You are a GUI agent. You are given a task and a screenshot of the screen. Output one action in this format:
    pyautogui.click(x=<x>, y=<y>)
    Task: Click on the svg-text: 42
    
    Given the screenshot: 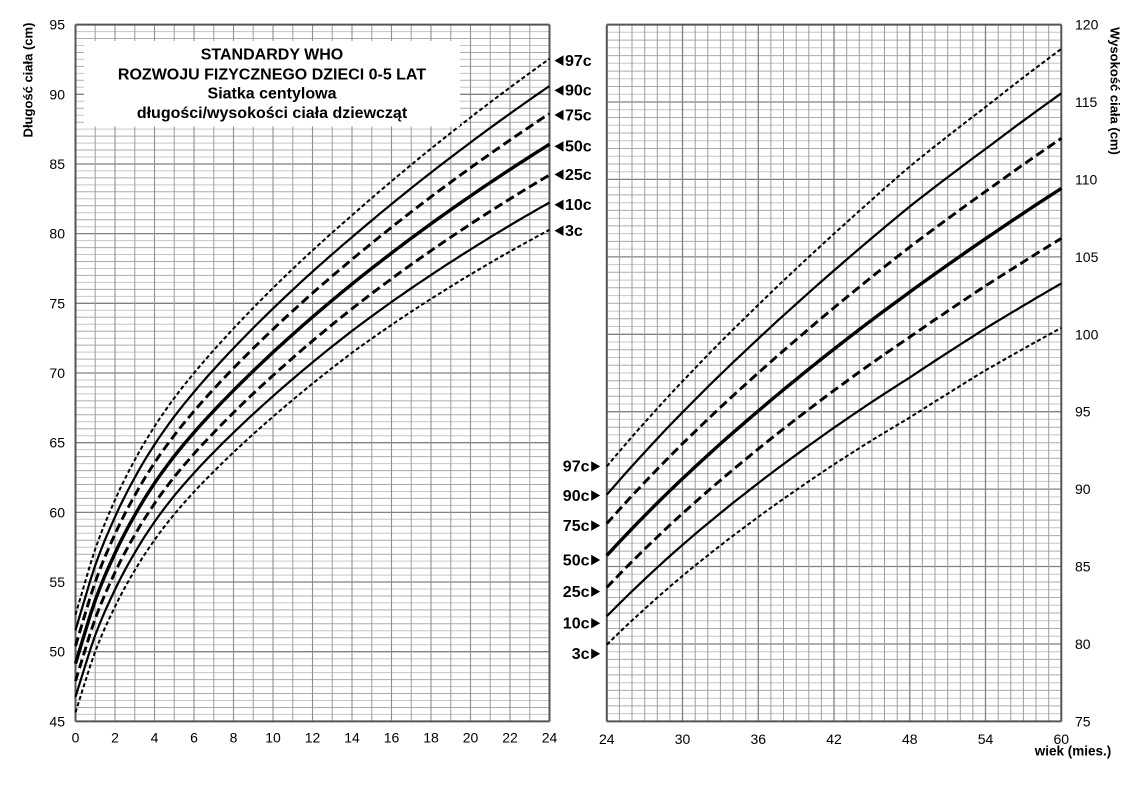 What is the action you would take?
    pyautogui.click(x=834, y=739)
    